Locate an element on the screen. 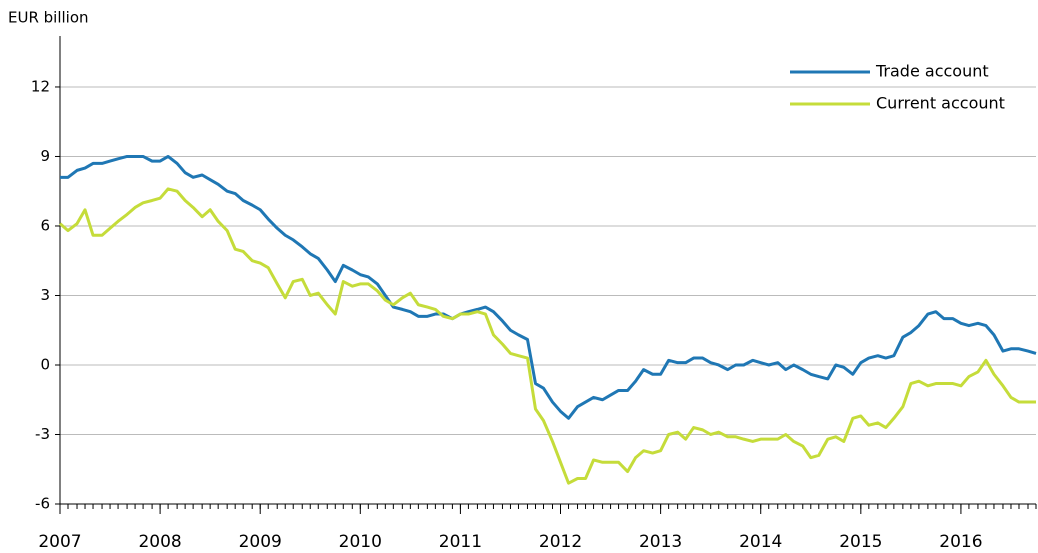 The height and width of the screenshot is (553, 1038). y-tick-label: 3 is located at coordinates (45, 295).